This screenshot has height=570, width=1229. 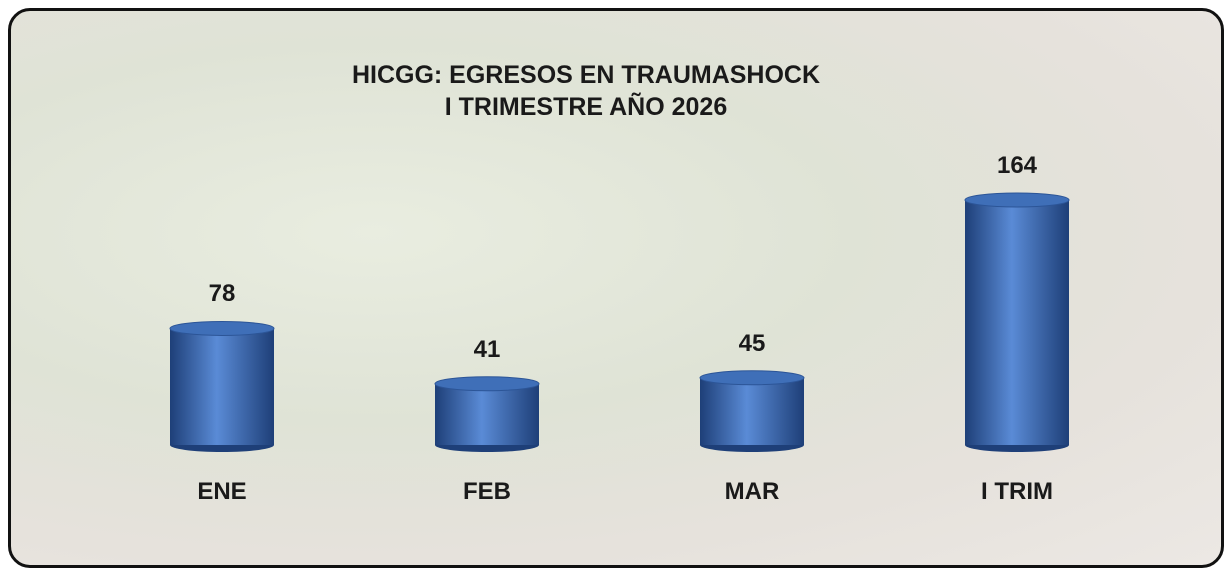 What do you see at coordinates (752, 343) in the screenshot?
I see `value-label: 45` at bounding box center [752, 343].